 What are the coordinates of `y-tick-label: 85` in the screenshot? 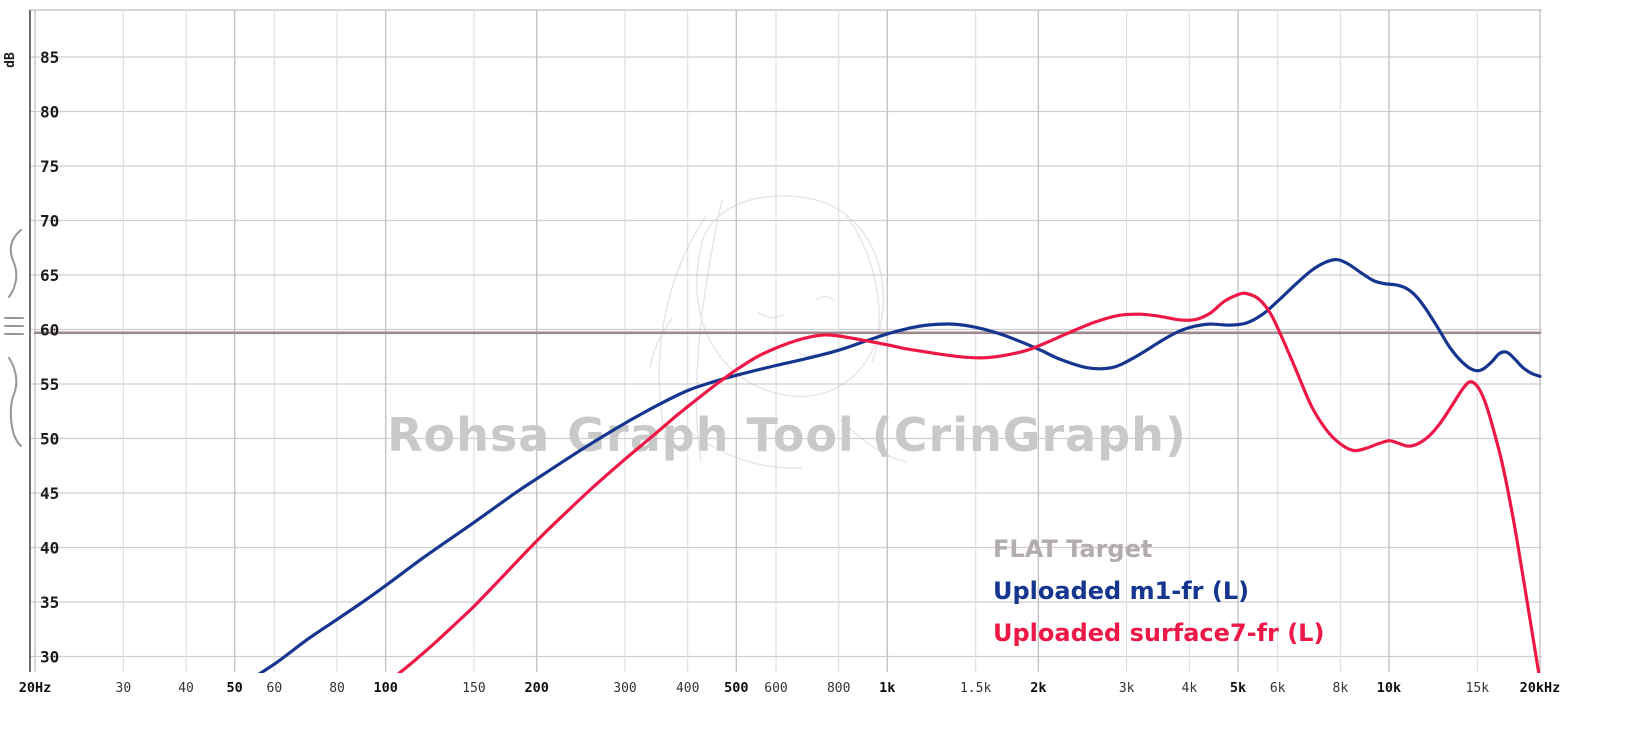 It's located at (49, 57).